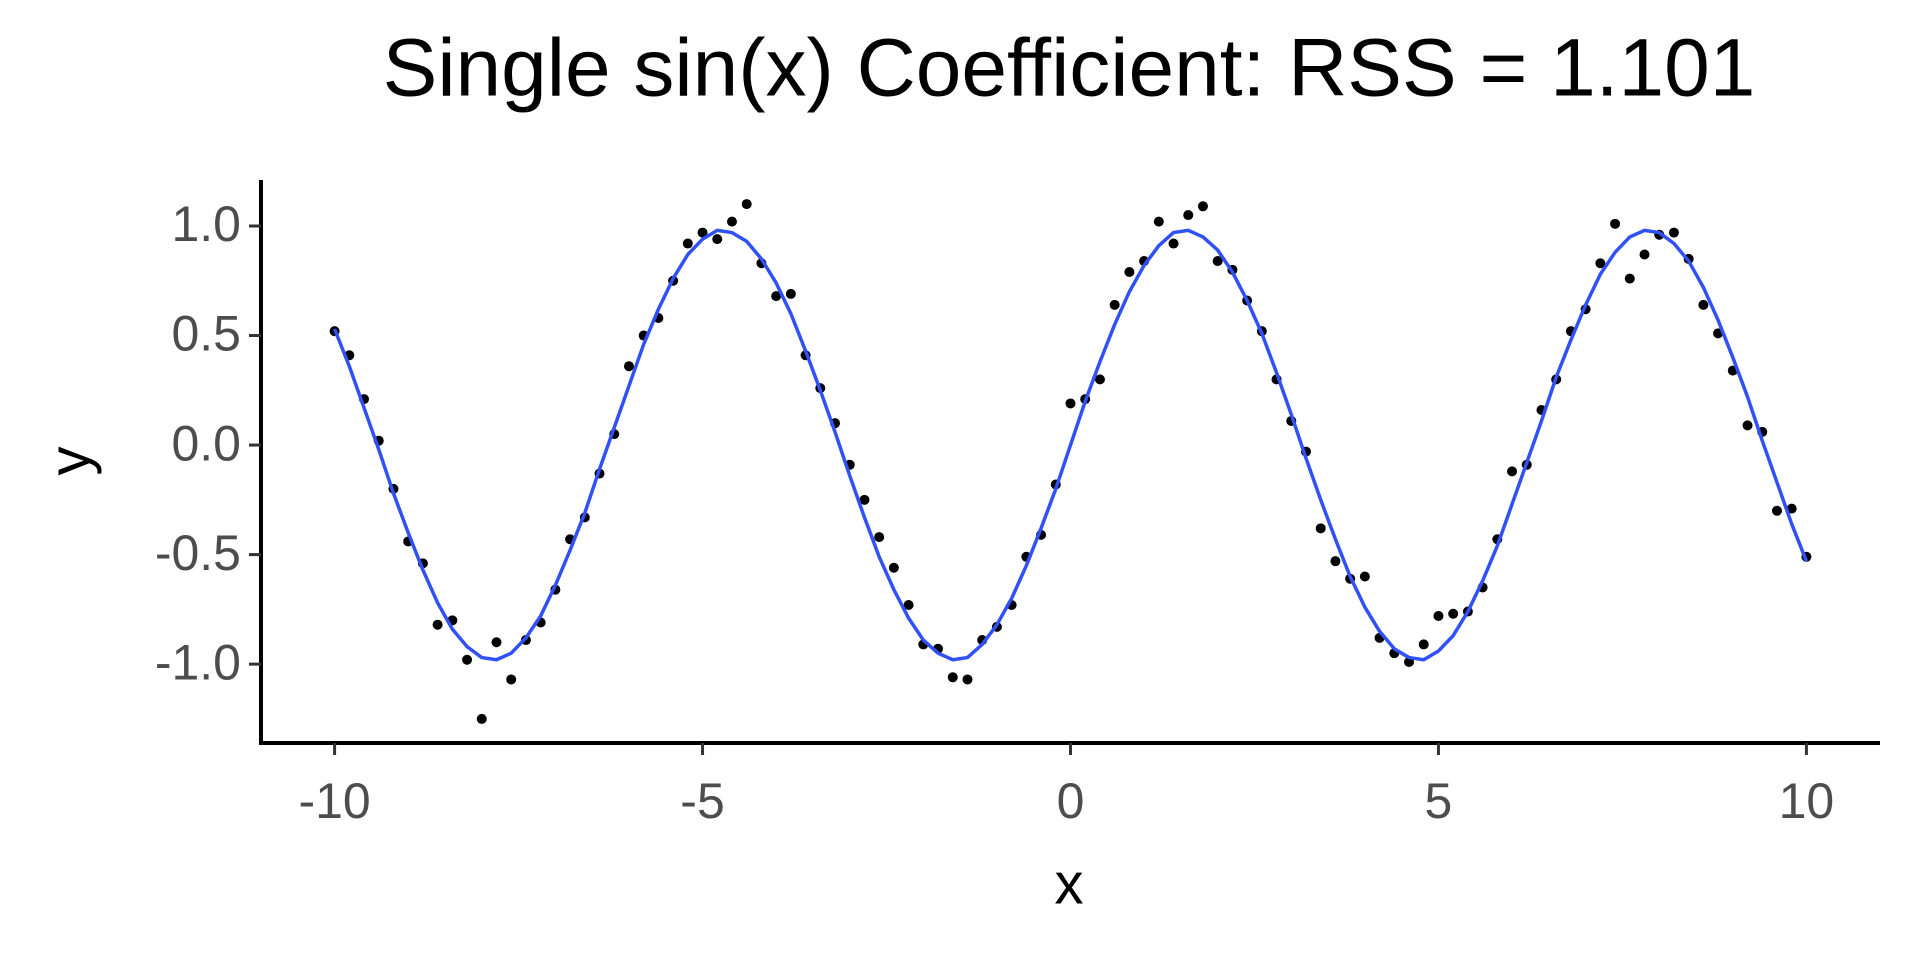  Describe the element at coordinates (206, 443) in the screenshot. I see `y-tick-label: 0.0` at that location.